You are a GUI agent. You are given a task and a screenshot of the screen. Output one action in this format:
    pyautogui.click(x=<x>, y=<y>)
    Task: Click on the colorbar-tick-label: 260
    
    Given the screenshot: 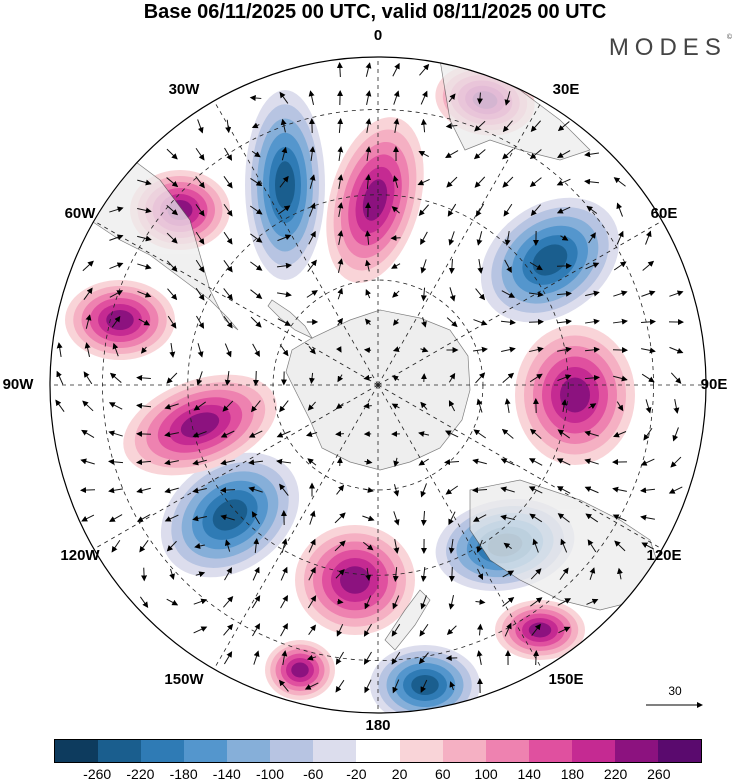 What is the action you would take?
    pyautogui.click(x=659, y=774)
    